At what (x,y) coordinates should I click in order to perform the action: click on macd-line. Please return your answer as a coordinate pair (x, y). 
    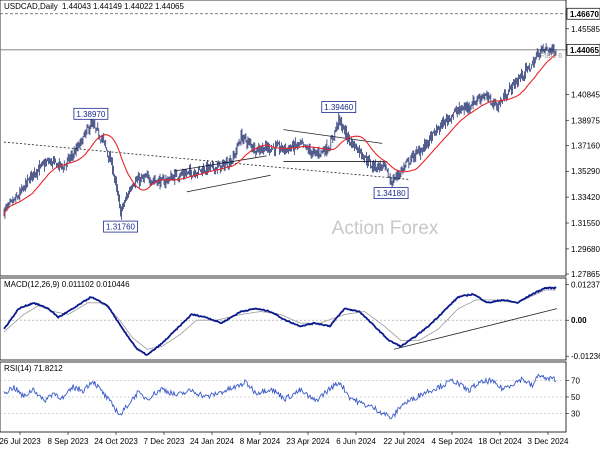
    Looking at the image, I should click on (280, 321).